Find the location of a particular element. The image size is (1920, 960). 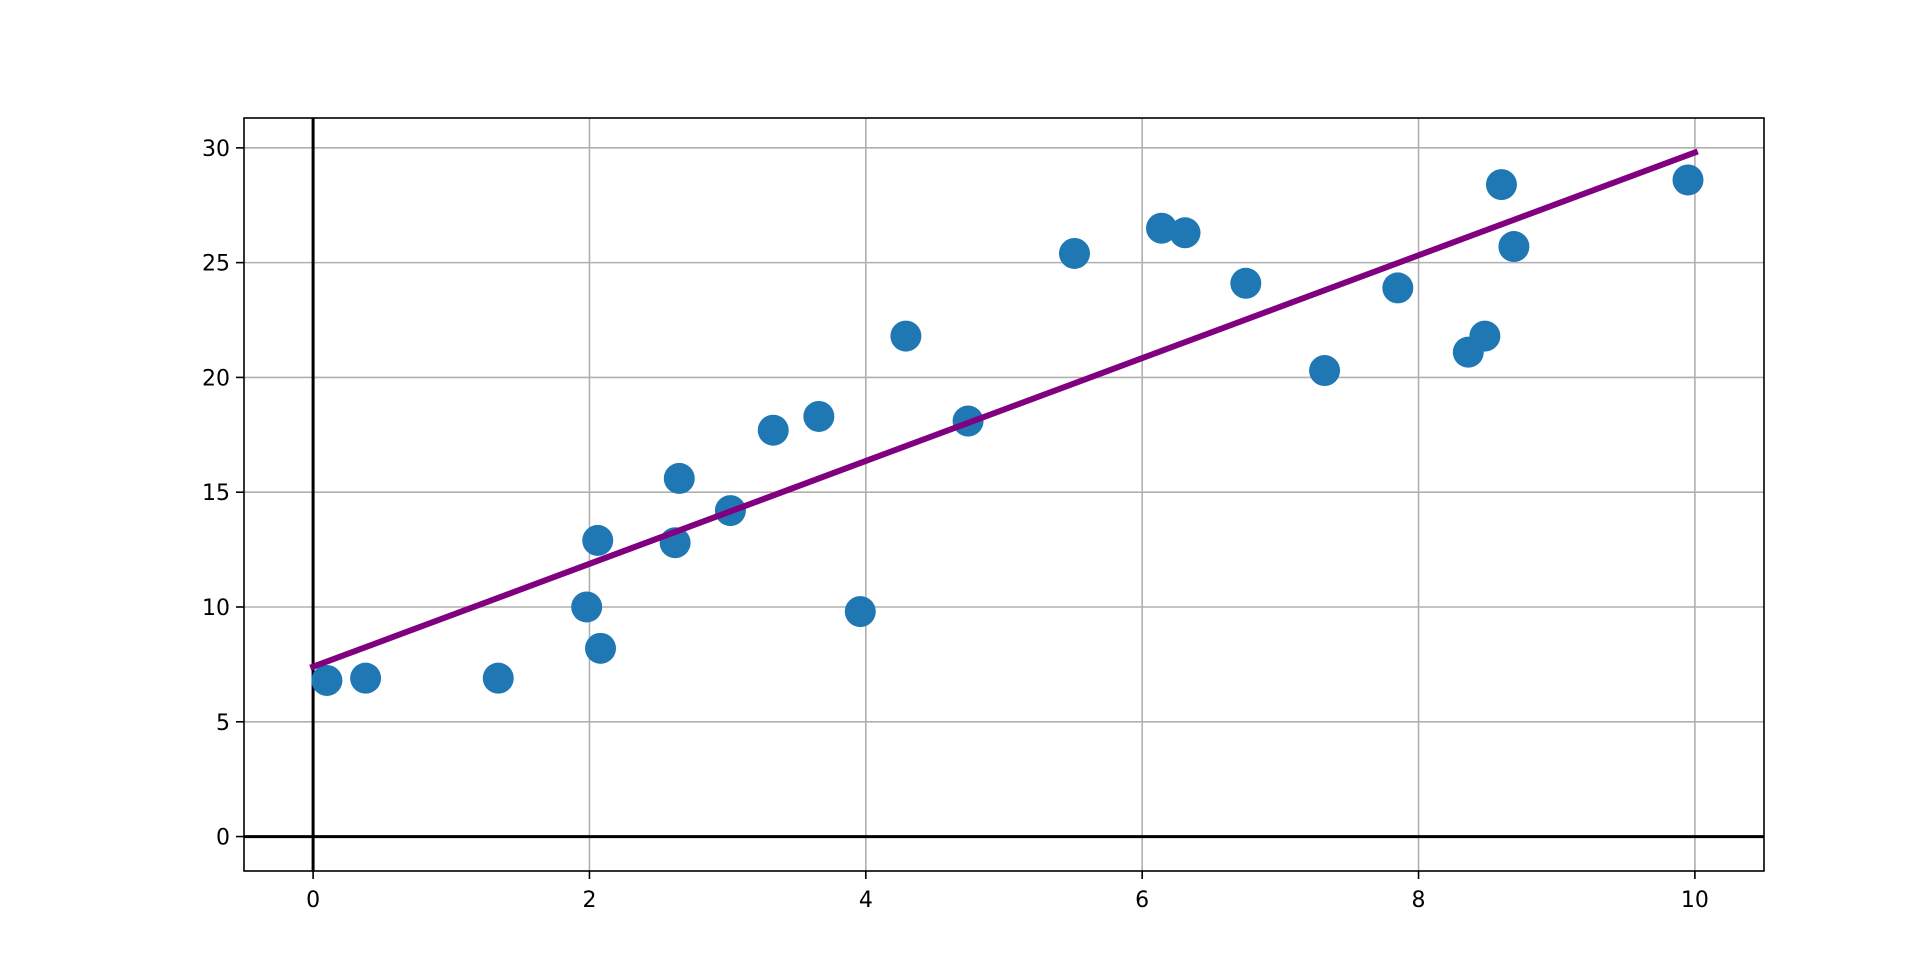

y-tick-label: 5 is located at coordinates (223, 723).